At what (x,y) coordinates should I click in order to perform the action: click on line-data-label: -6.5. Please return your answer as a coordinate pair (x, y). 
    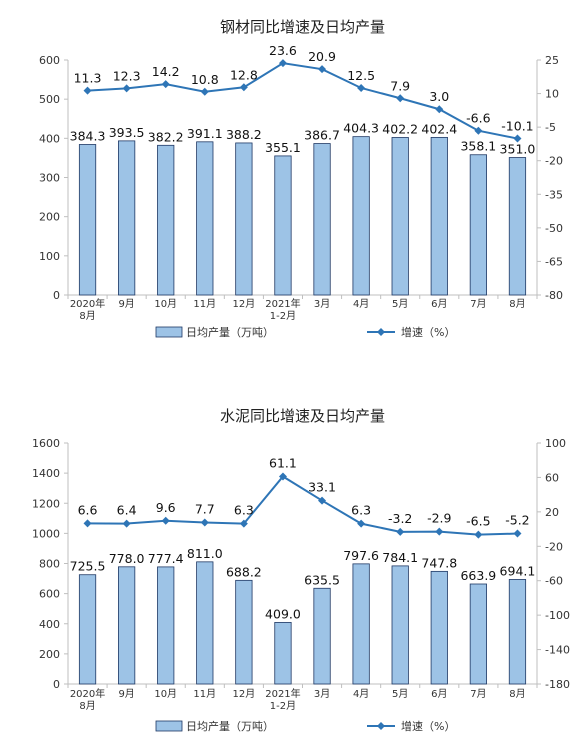
    Looking at the image, I should click on (478, 521).